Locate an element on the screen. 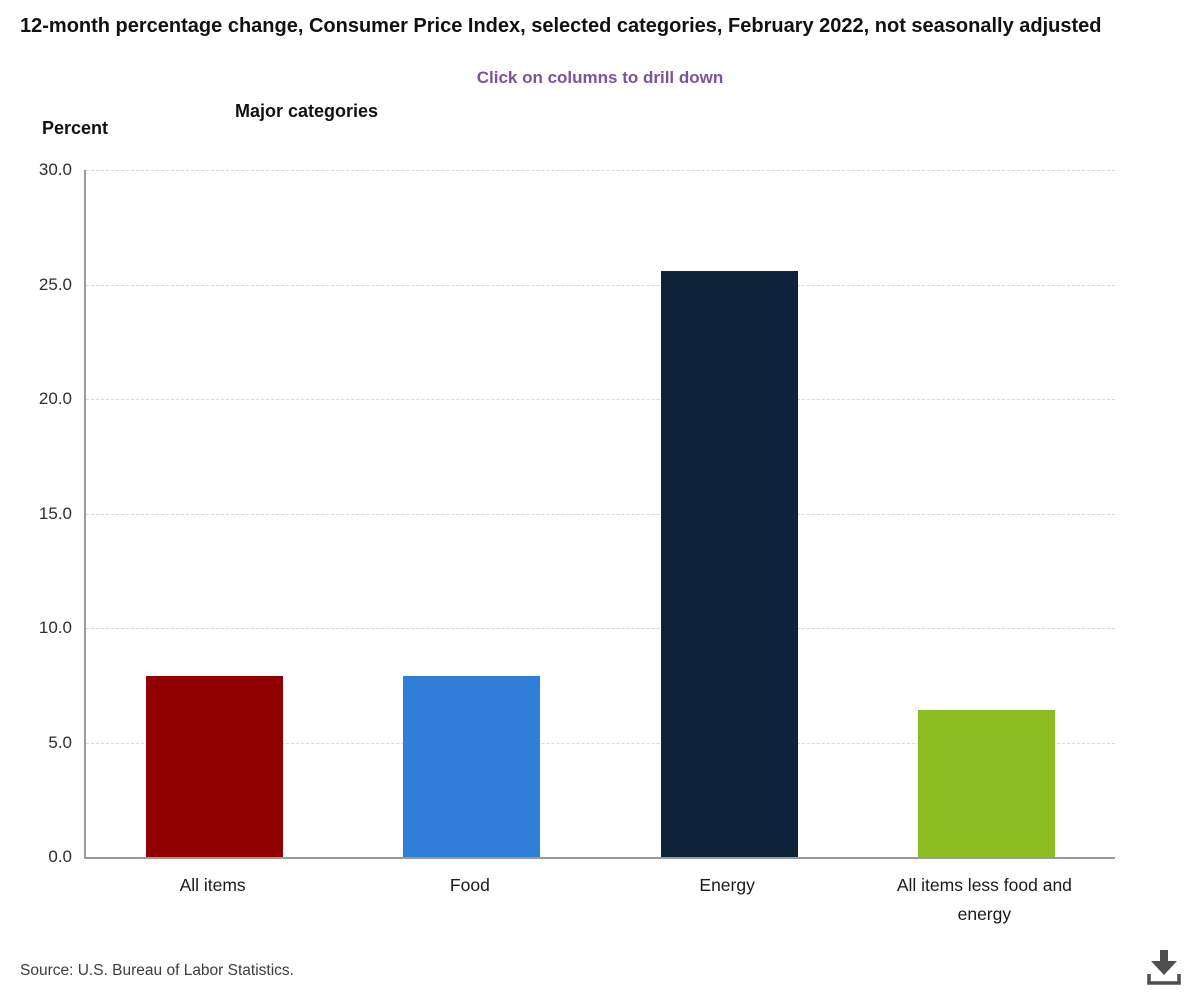  download-button is located at coordinates (1164, 968).